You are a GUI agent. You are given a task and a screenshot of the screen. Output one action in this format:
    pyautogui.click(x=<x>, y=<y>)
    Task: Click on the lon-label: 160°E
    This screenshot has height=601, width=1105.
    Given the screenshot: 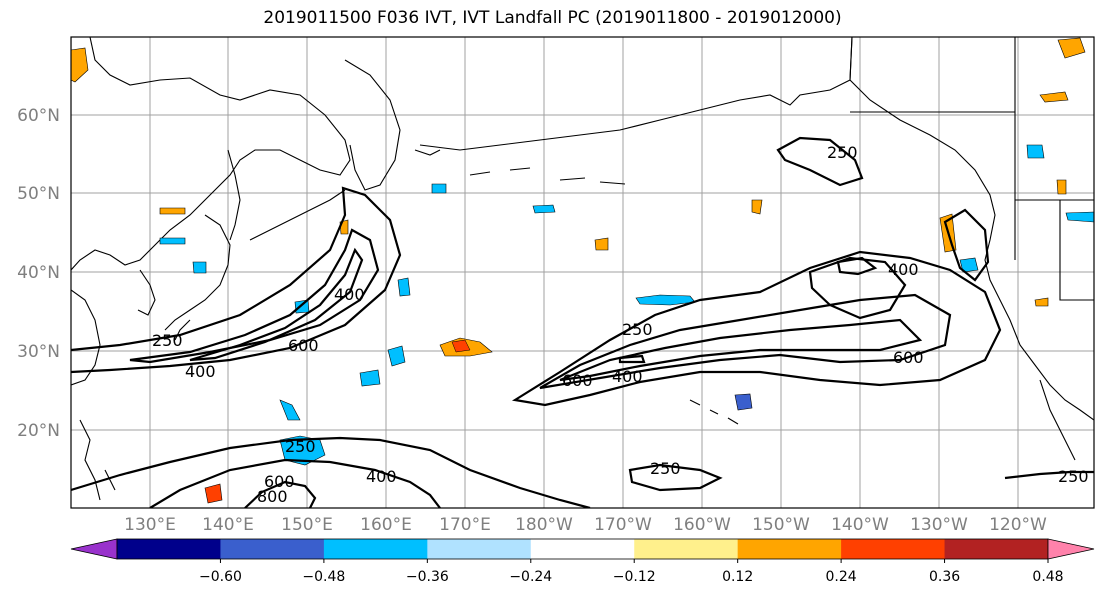 What is the action you would take?
    pyautogui.click(x=386, y=525)
    